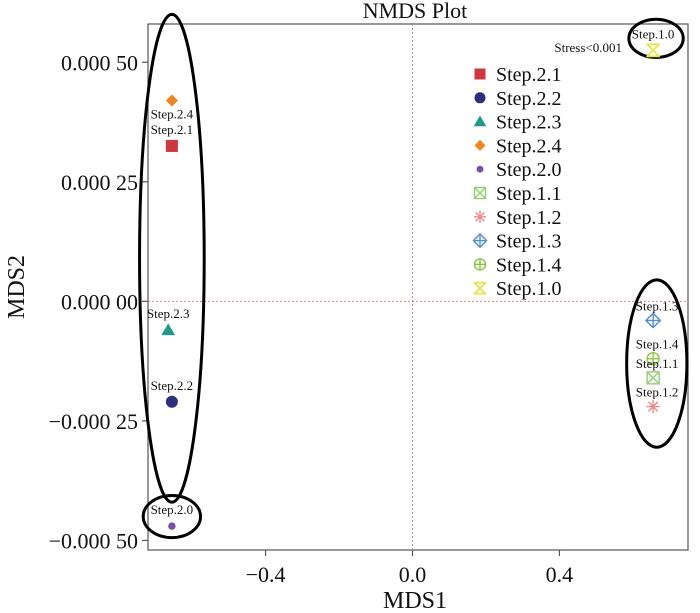 The width and height of the screenshot is (700, 613). Describe the element at coordinates (93, 421) in the screenshot. I see `y-tick-label: −0.000 25` at that location.